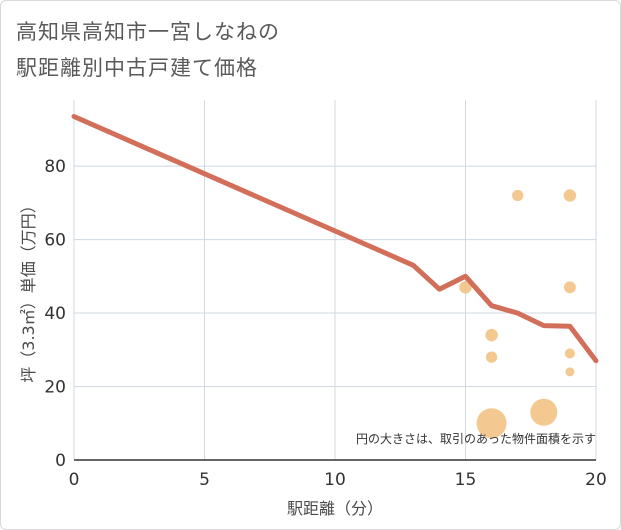  What do you see at coordinates (335, 508) in the screenshot?
I see `x-axis-title: 駅距離（分）` at bounding box center [335, 508].